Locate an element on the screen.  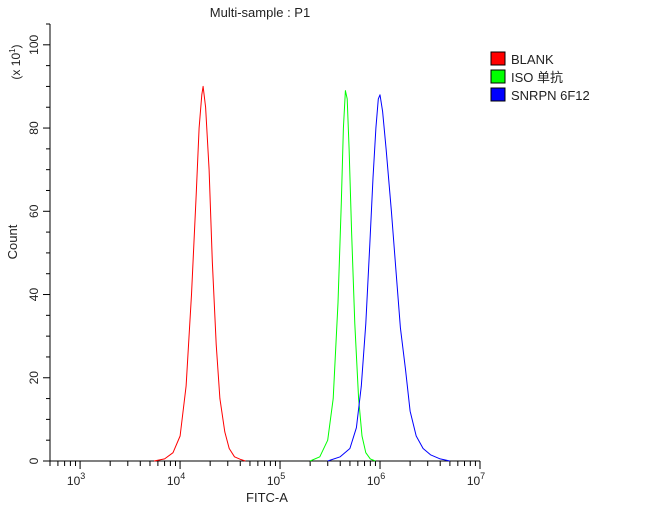
legend: BLANK ISO 单抗 SNRPN 6F12 is located at coordinates (540, 77).